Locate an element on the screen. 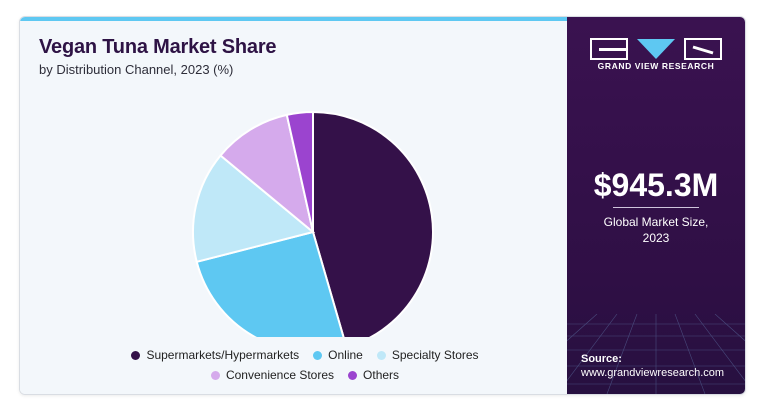 The image size is (775, 403). divider is located at coordinates (656, 207).